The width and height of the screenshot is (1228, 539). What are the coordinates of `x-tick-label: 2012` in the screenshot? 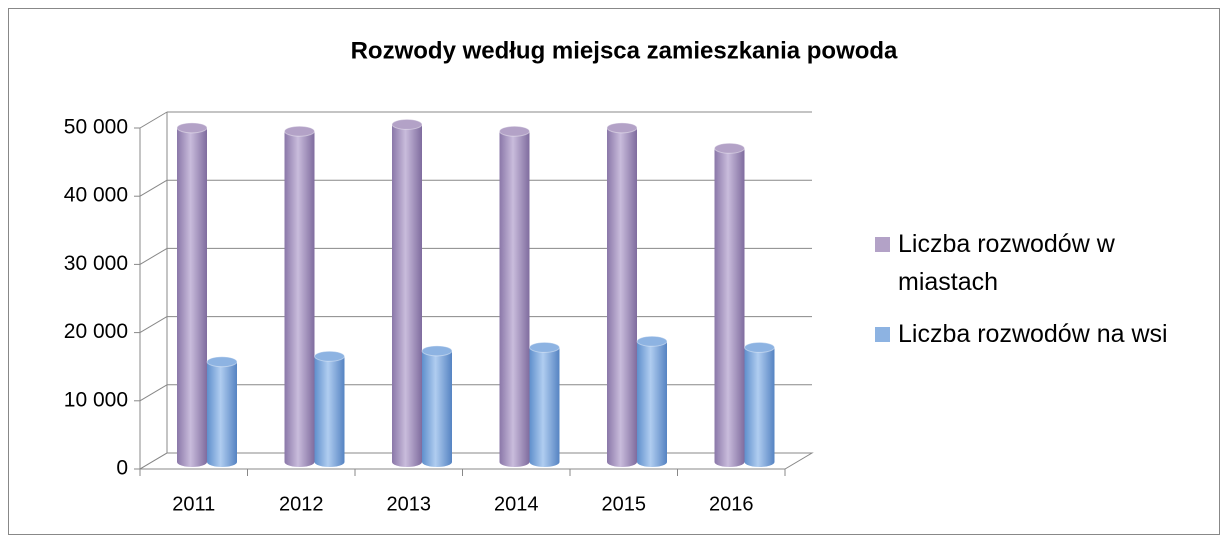 It's located at (301, 504).